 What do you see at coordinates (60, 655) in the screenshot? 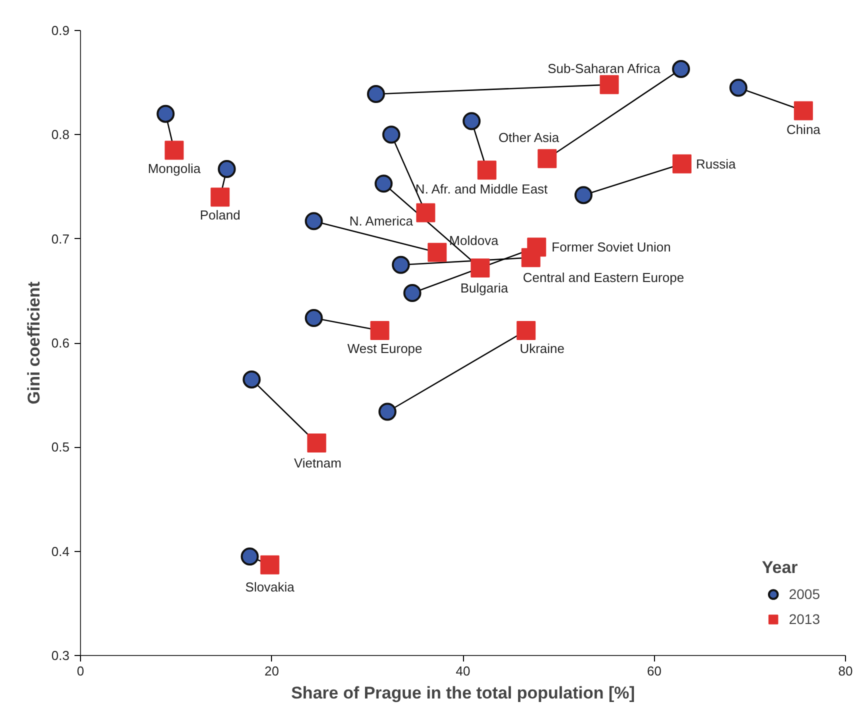
I see `y-tick-label: 0.3` at bounding box center [60, 655].